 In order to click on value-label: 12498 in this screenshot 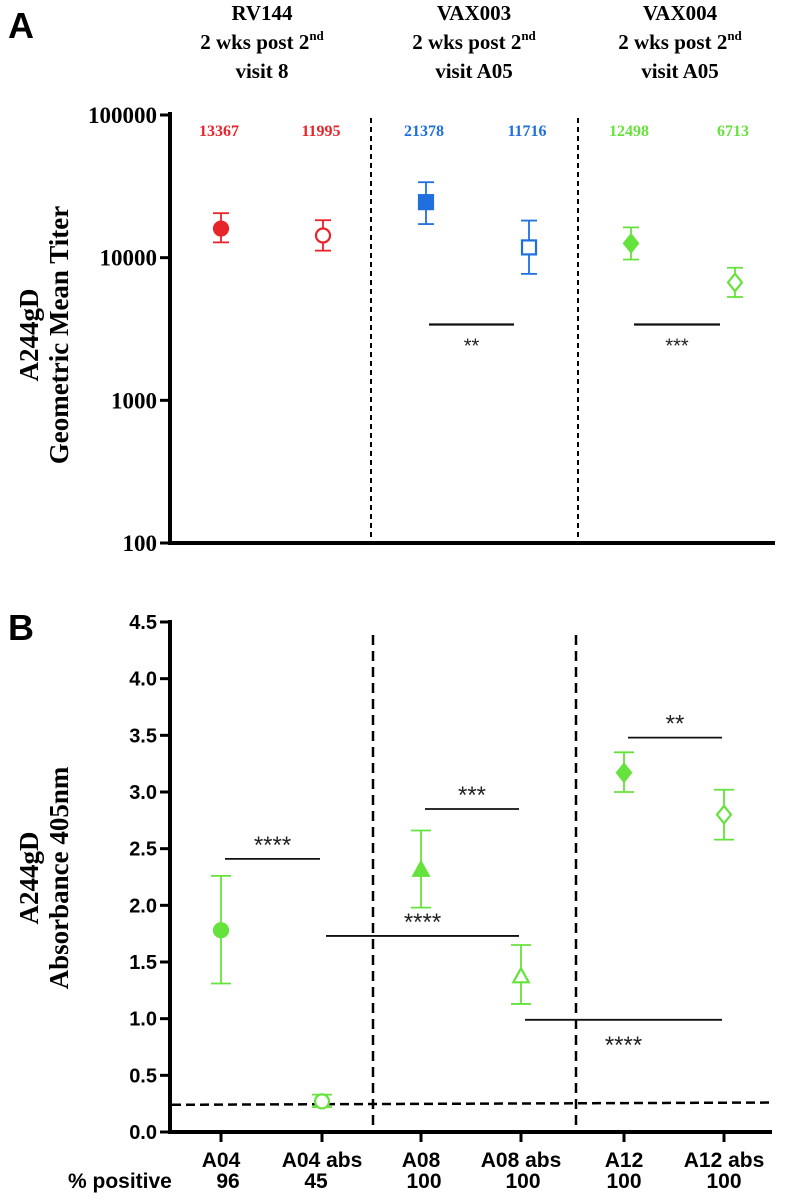, I will do `click(629, 131)`.